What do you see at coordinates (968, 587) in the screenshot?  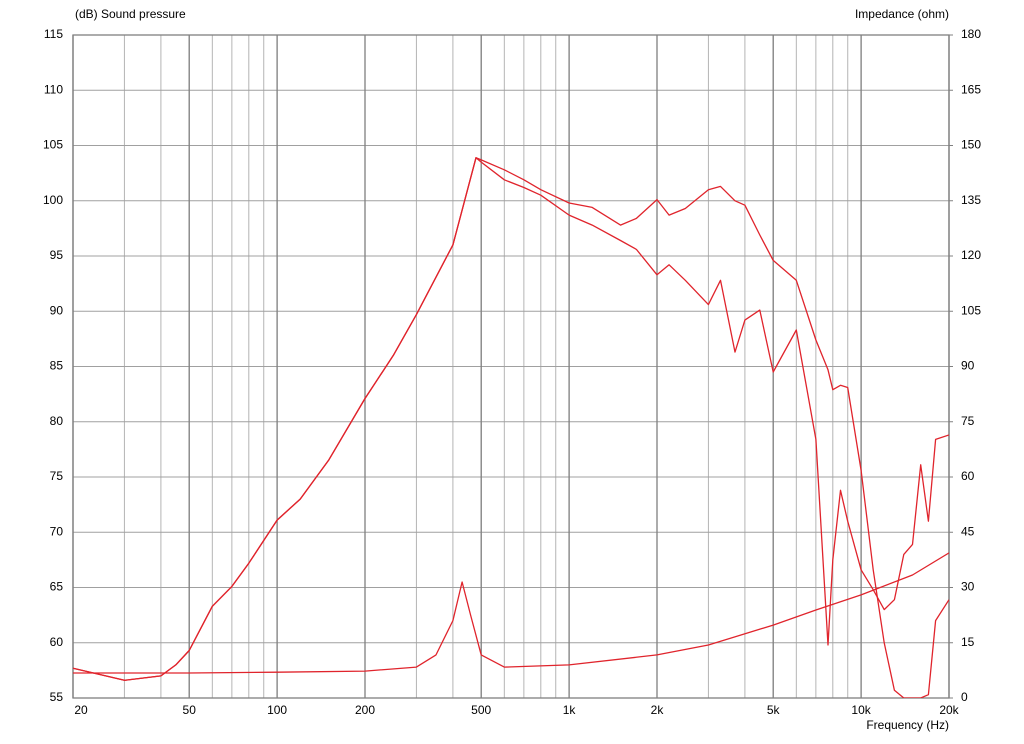 I see `y2-tick-label: 30` at bounding box center [968, 587].